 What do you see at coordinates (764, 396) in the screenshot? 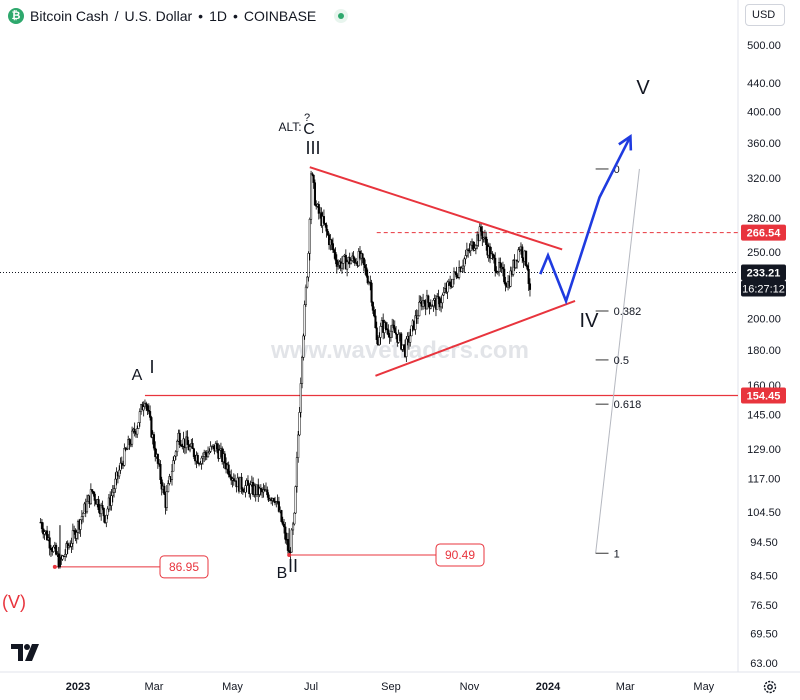
I see `support-tag-text: 154.45` at bounding box center [764, 396].